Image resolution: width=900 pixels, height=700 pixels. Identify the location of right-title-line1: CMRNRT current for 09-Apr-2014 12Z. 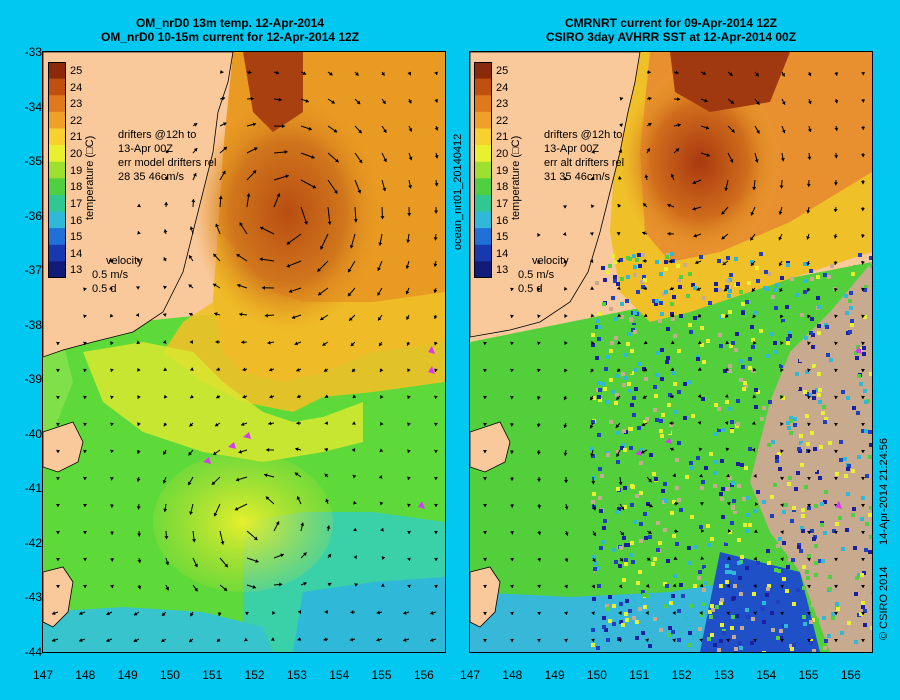
(671, 23).